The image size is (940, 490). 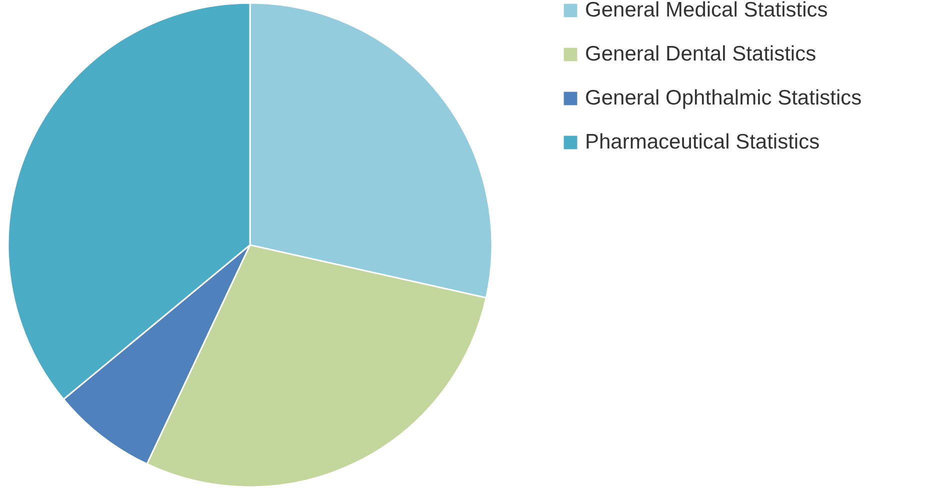 I want to click on legend-label: General Medical Statistics, so click(x=706, y=11).